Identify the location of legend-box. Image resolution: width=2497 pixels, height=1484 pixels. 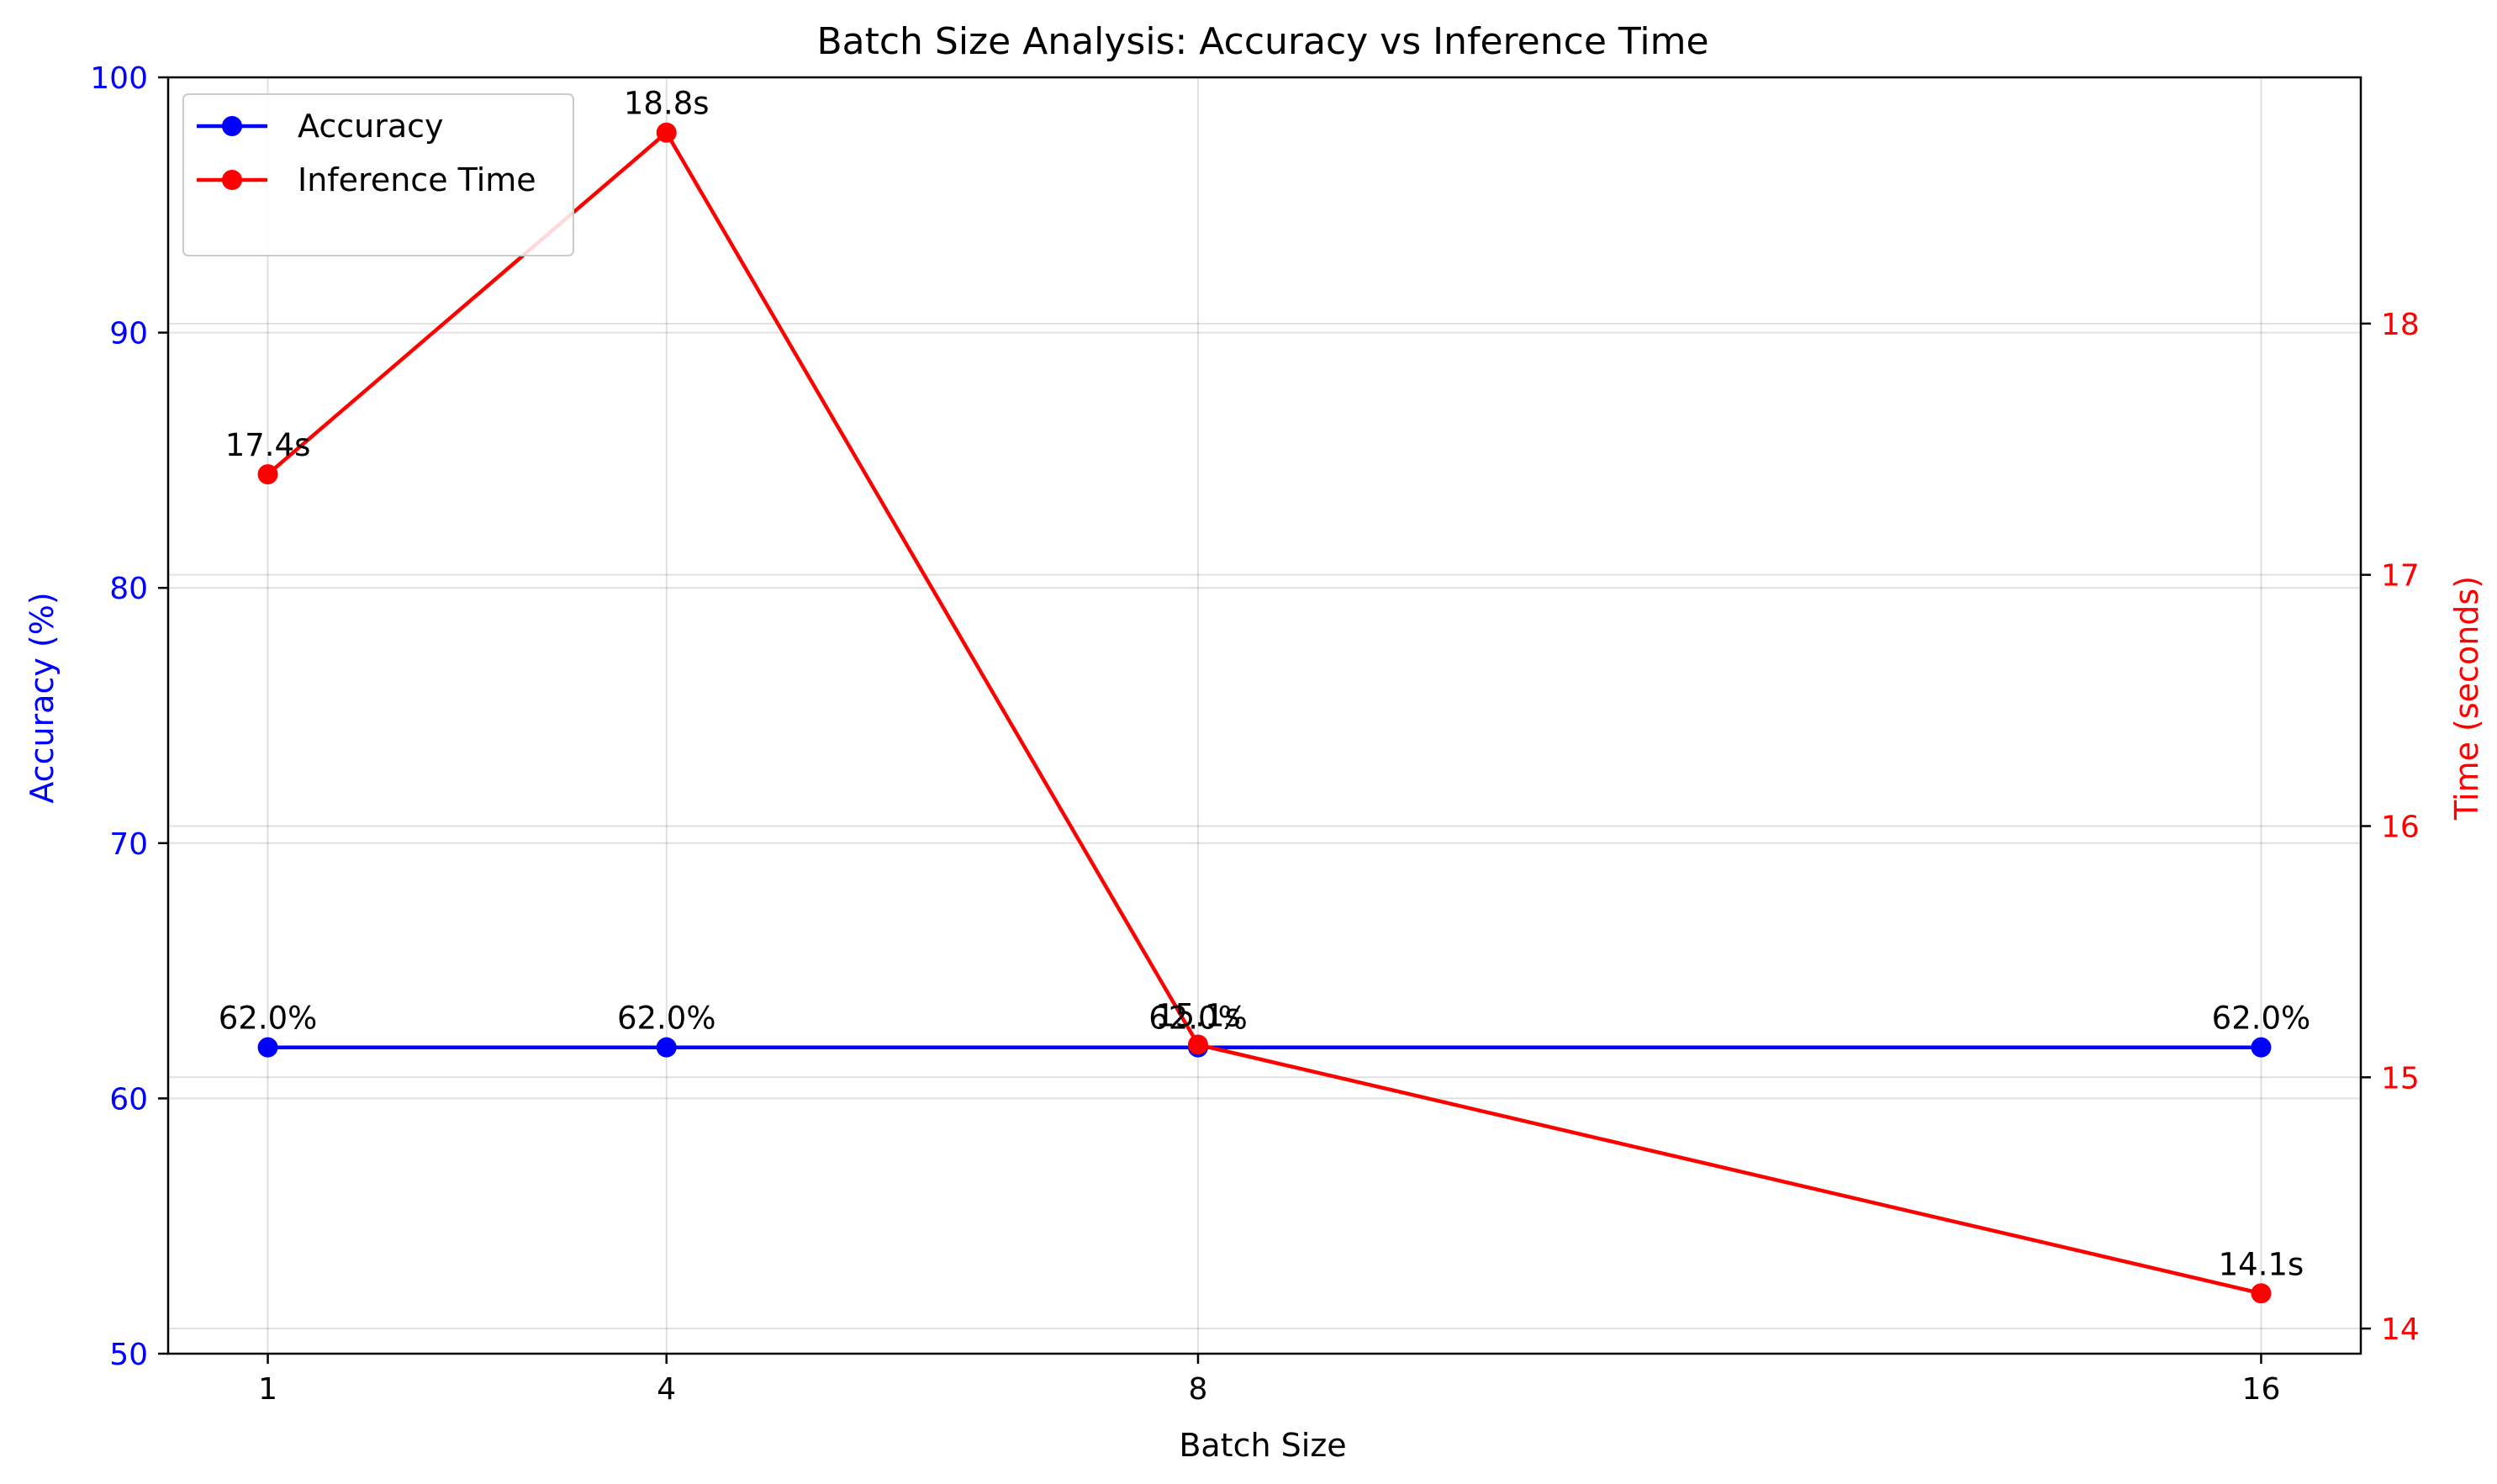
(378, 174).